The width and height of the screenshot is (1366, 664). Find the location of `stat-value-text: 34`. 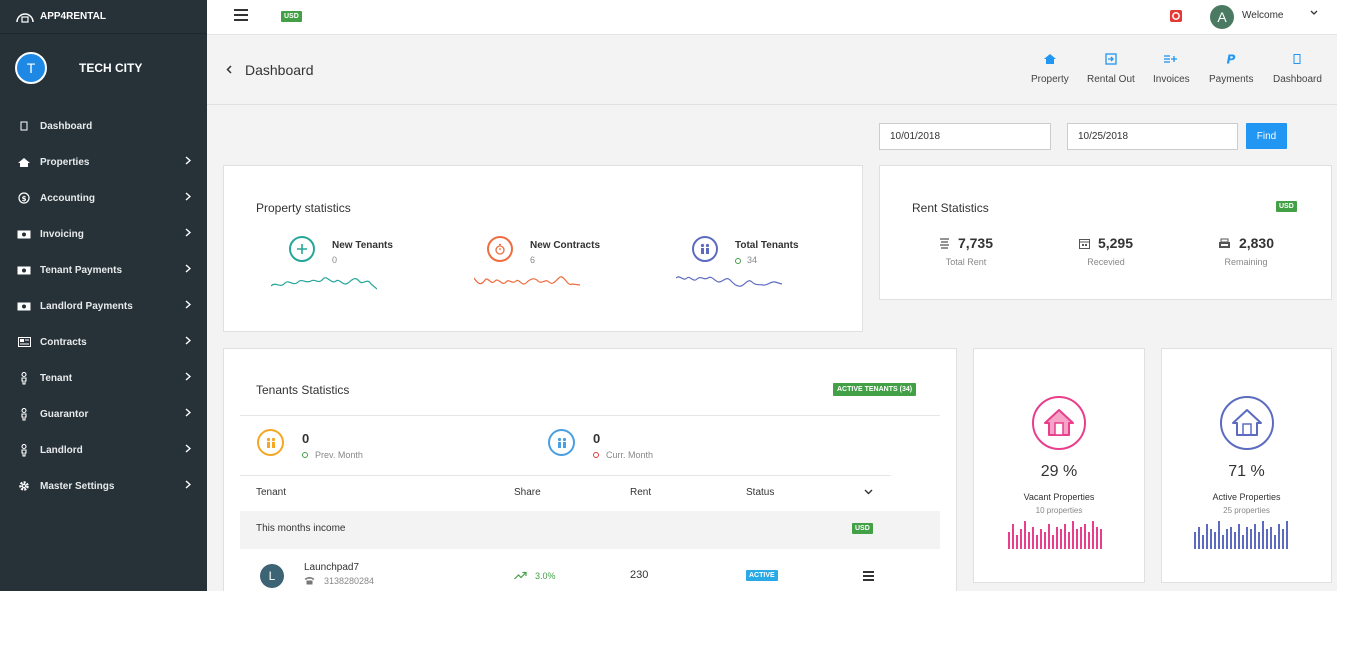

stat-value-text: 34 is located at coordinates (752, 260).